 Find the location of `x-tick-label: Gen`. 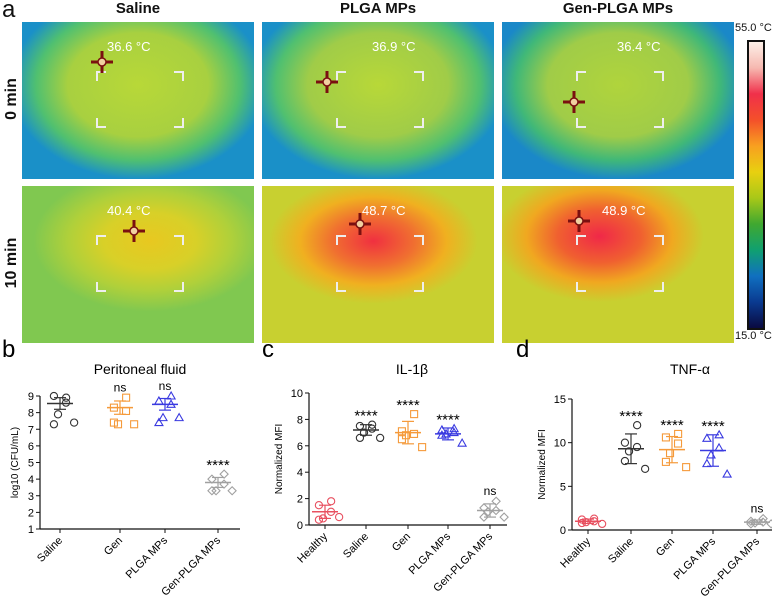

x-tick-label: Gen is located at coordinates (113, 546).